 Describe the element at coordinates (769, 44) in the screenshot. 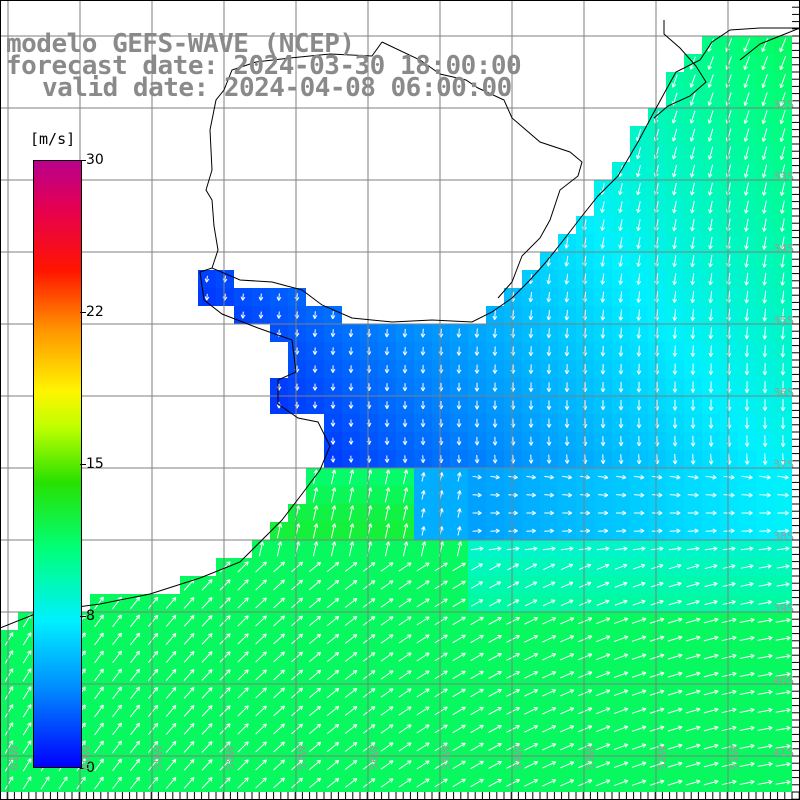

I see `coastline-segment` at that location.